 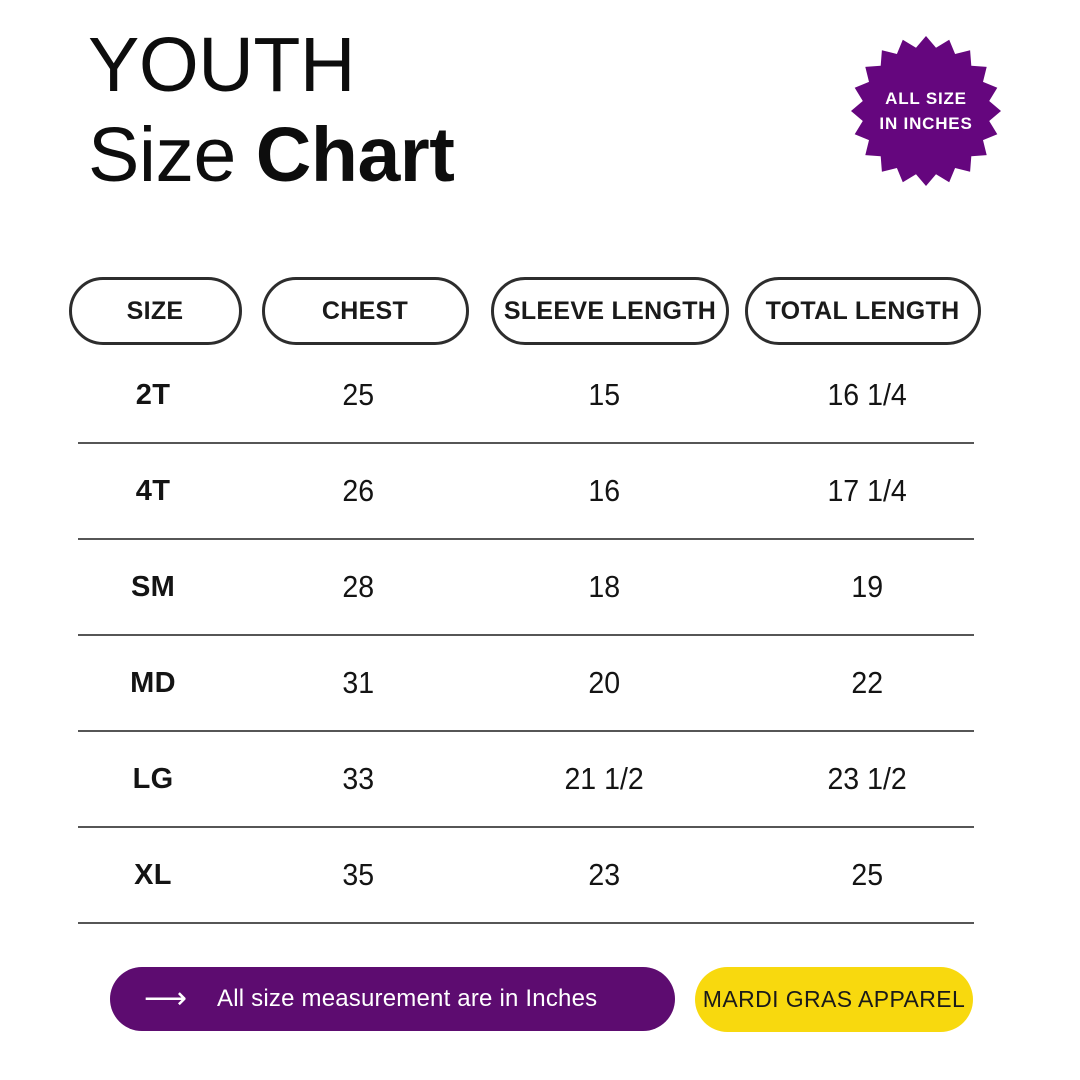 I want to click on total-value: 19, so click(x=867, y=586).